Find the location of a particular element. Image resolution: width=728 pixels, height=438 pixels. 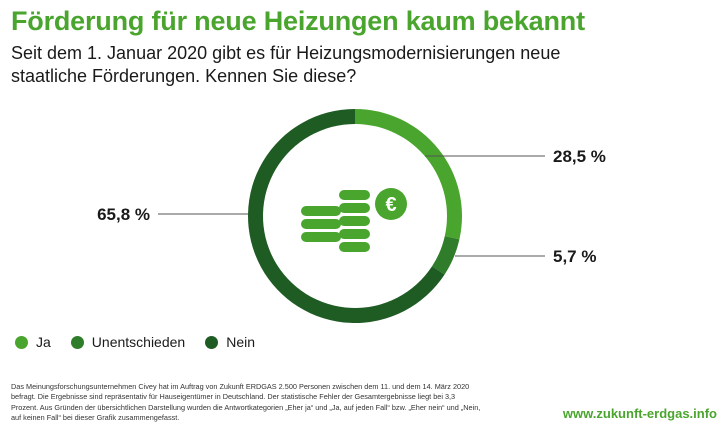

legend-item-unentschieden: Unentschieden is located at coordinates (128, 342).